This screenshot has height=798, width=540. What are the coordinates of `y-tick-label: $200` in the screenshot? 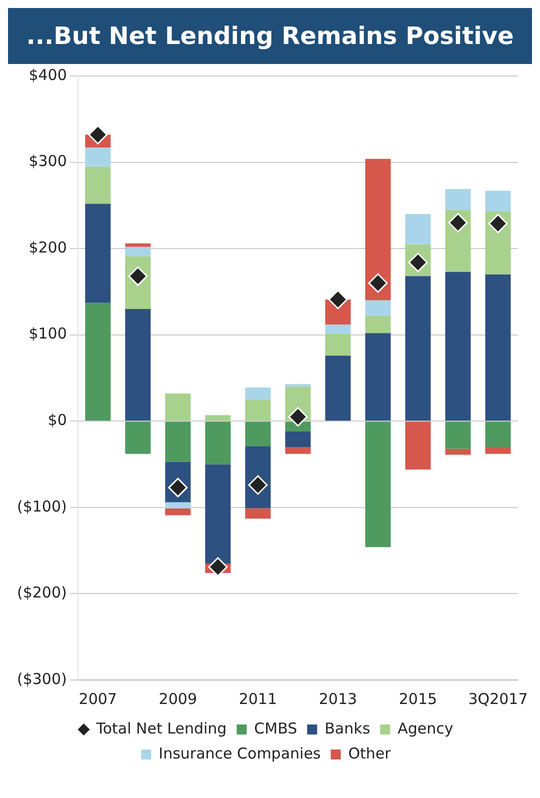 It's located at (47, 247).